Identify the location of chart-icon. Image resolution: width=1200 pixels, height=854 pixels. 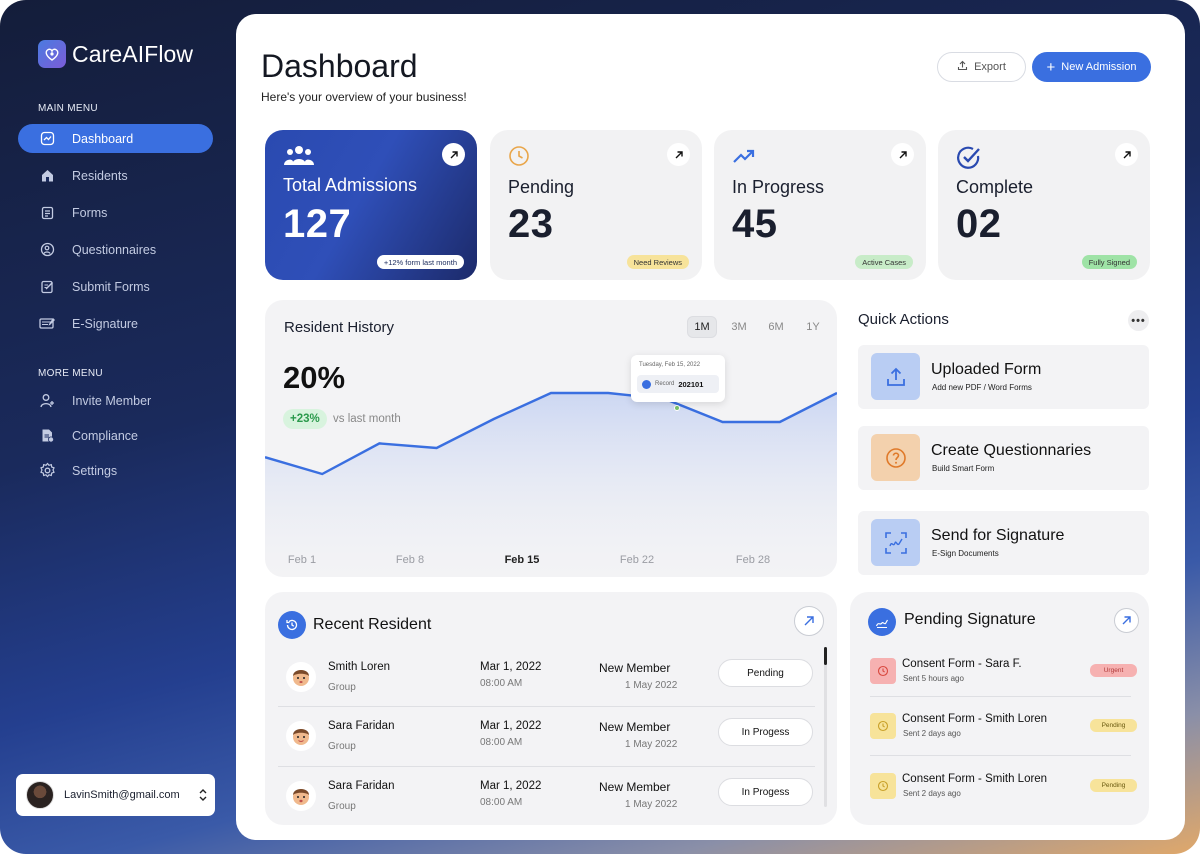
(47, 138).